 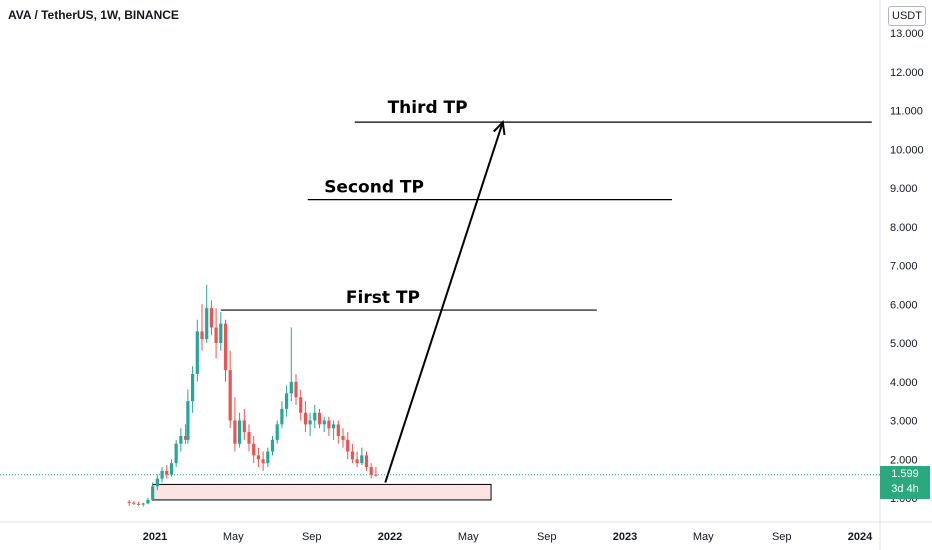 I want to click on y-tick-label: 6.000, so click(x=904, y=305).